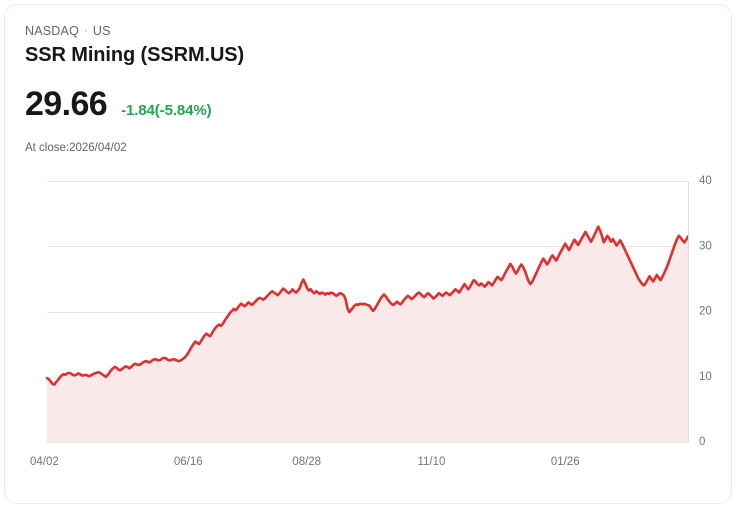 This screenshot has width=736, height=508. I want to click on x-axis-labels: 04/02 06/16 08/28 11/10 01/26, so click(305, 462).